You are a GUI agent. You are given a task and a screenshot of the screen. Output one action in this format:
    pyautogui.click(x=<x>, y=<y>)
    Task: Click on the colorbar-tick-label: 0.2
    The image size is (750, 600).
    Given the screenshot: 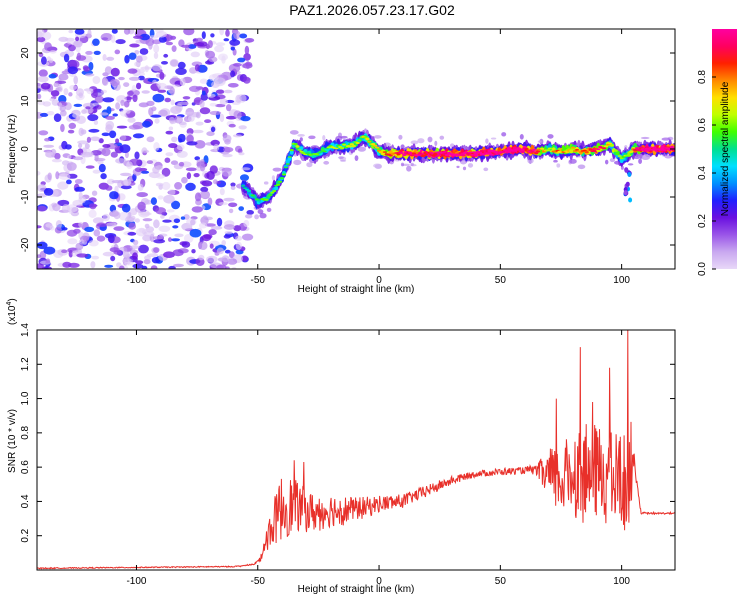 What is the action you would take?
    pyautogui.click(x=702, y=221)
    